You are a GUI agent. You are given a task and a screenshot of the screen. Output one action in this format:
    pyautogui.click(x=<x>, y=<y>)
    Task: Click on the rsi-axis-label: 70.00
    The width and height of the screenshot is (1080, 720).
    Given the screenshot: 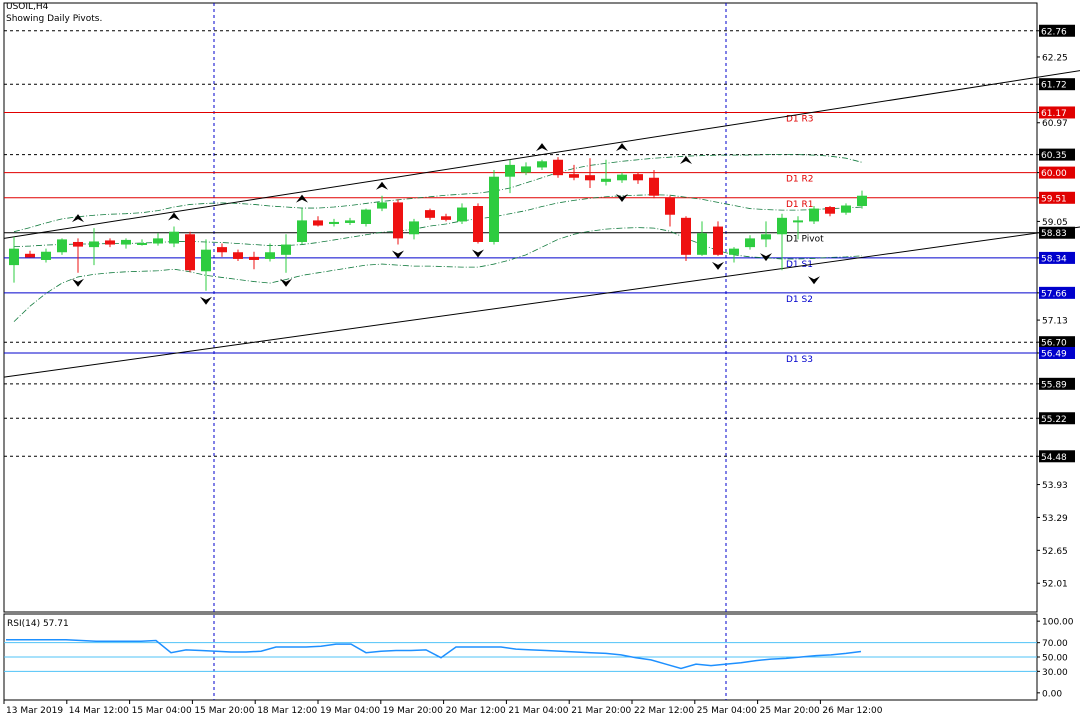 What is the action you would take?
    pyautogui.click(x=1055, y=644)
    